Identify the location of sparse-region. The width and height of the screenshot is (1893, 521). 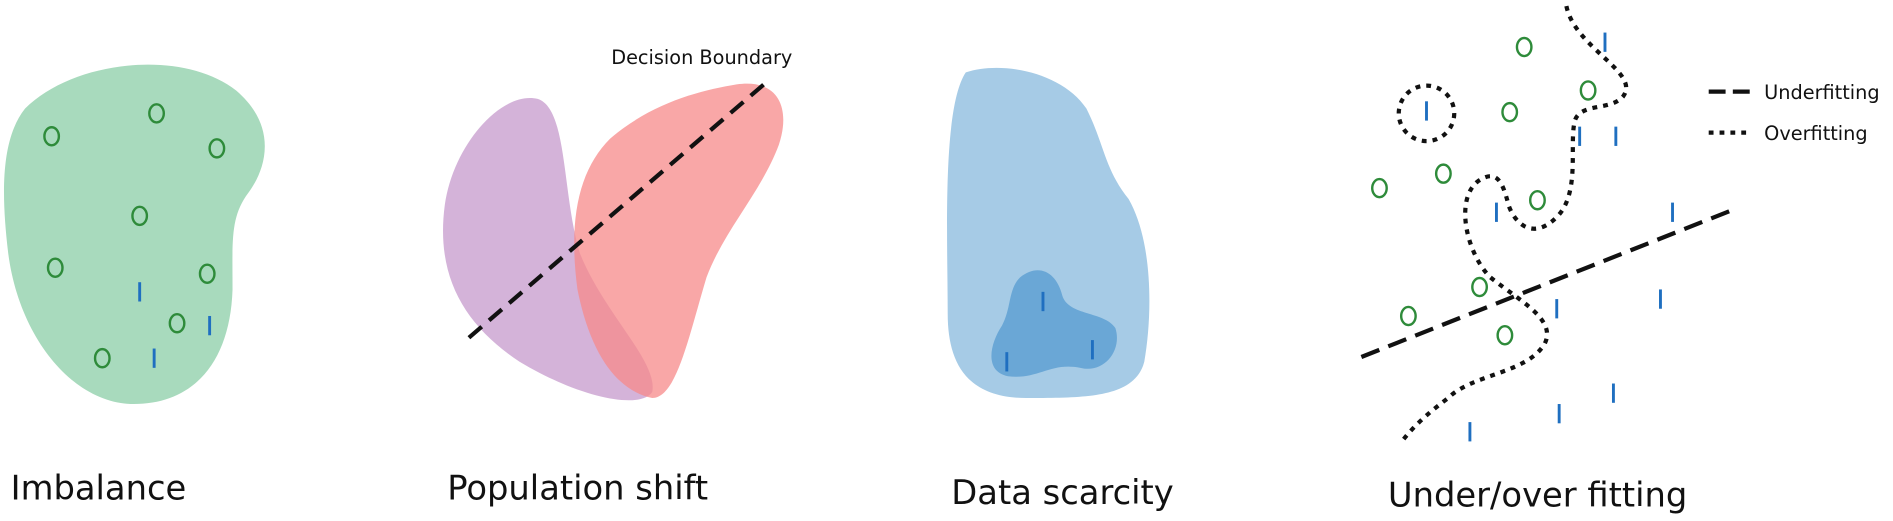
(1054, 323).